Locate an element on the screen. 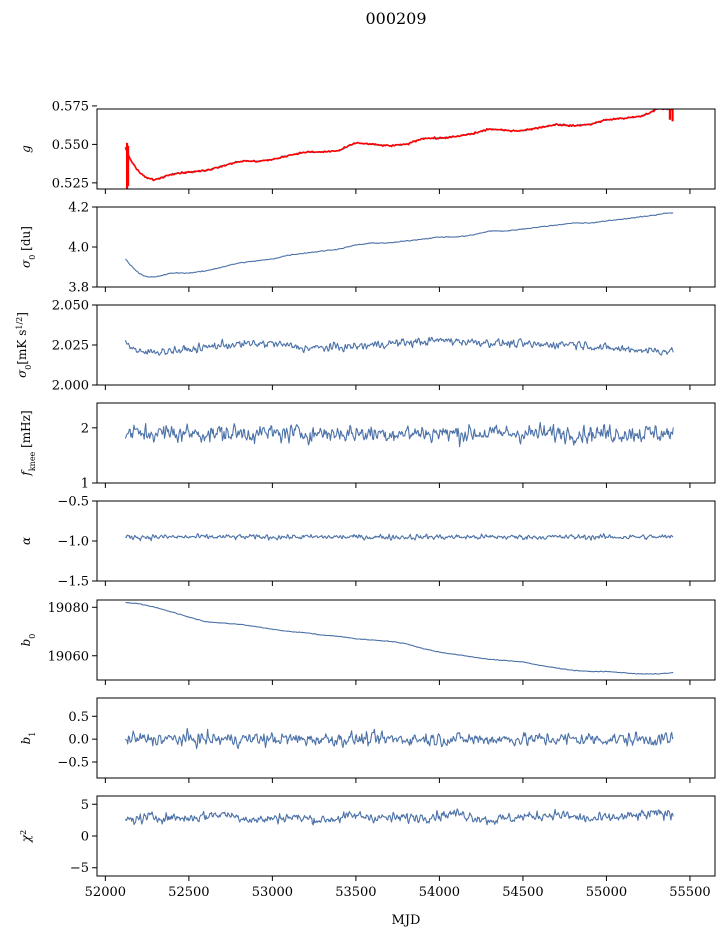 This screenshot has height=936, width=725. y-tick-label: 2.000 is located at coordinates (70, 386).